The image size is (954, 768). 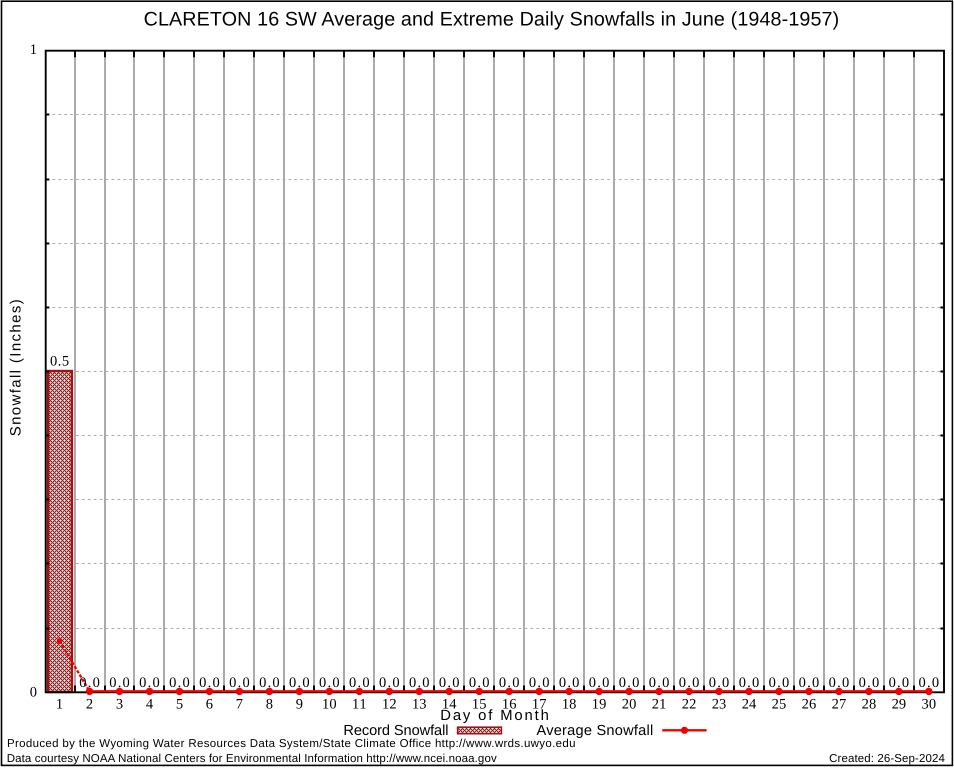 I want to click on svg-text: 9, so click(x=299, y=705).